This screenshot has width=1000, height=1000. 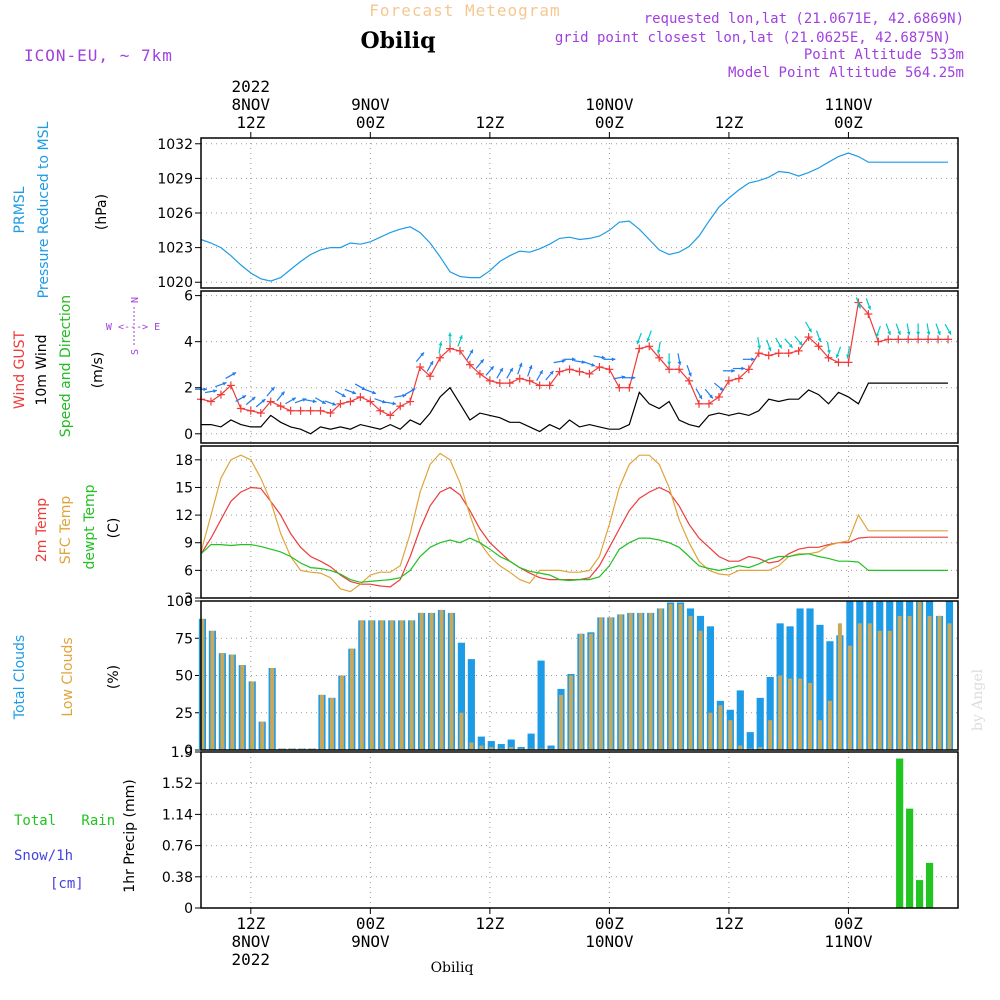 I want to click on footer-location: Obiliq, so click(x=452, y=968).